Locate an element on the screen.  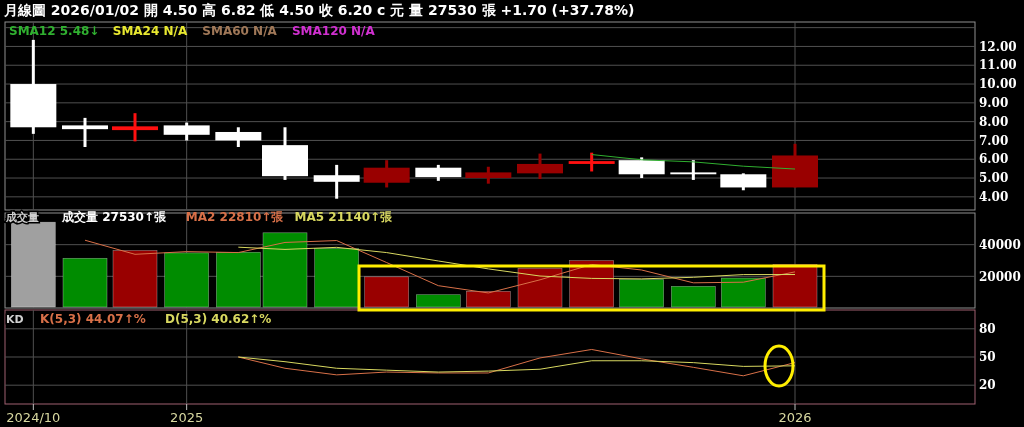
y-tick-label: 9.00 is located at coordinates (994, 103).